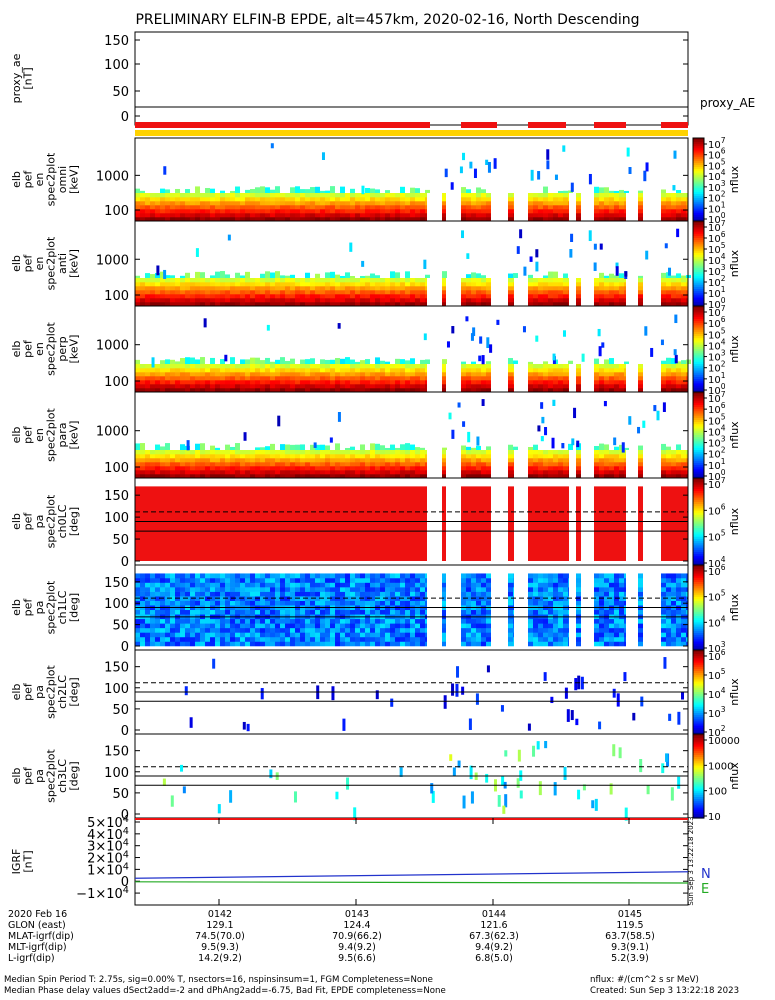 The width and height of the screenshot is (775, 1000). I want to click on pitch-angle-2-colorbar-swatch, so click(698, 672).